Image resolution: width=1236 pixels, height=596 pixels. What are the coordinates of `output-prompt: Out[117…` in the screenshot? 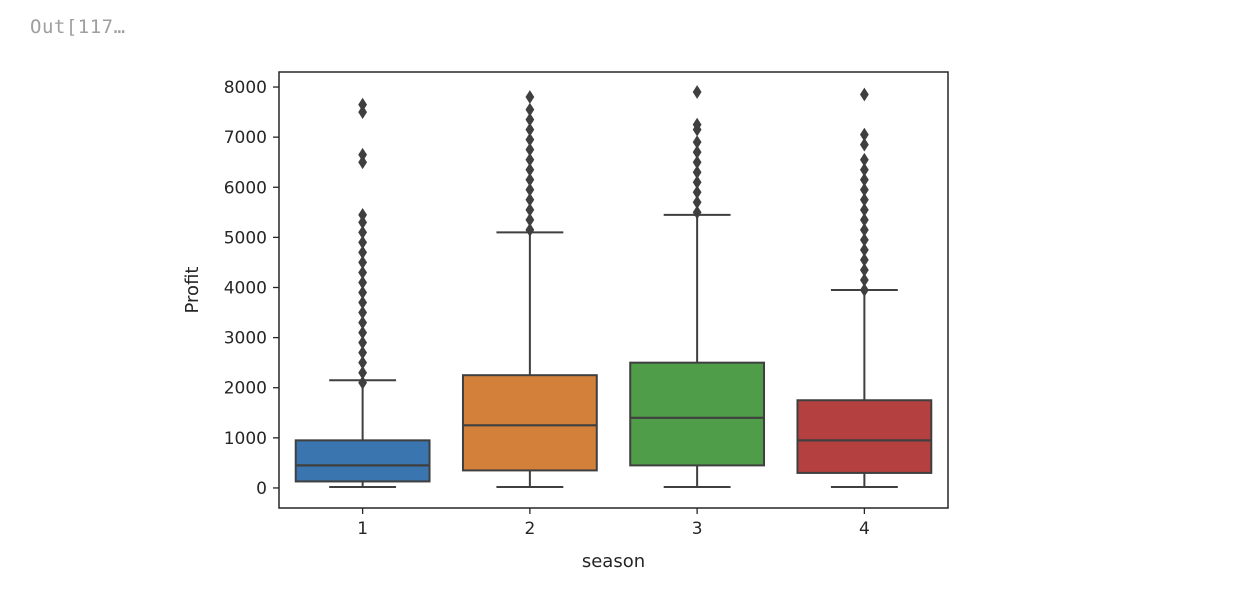 It's located at (78, 27).